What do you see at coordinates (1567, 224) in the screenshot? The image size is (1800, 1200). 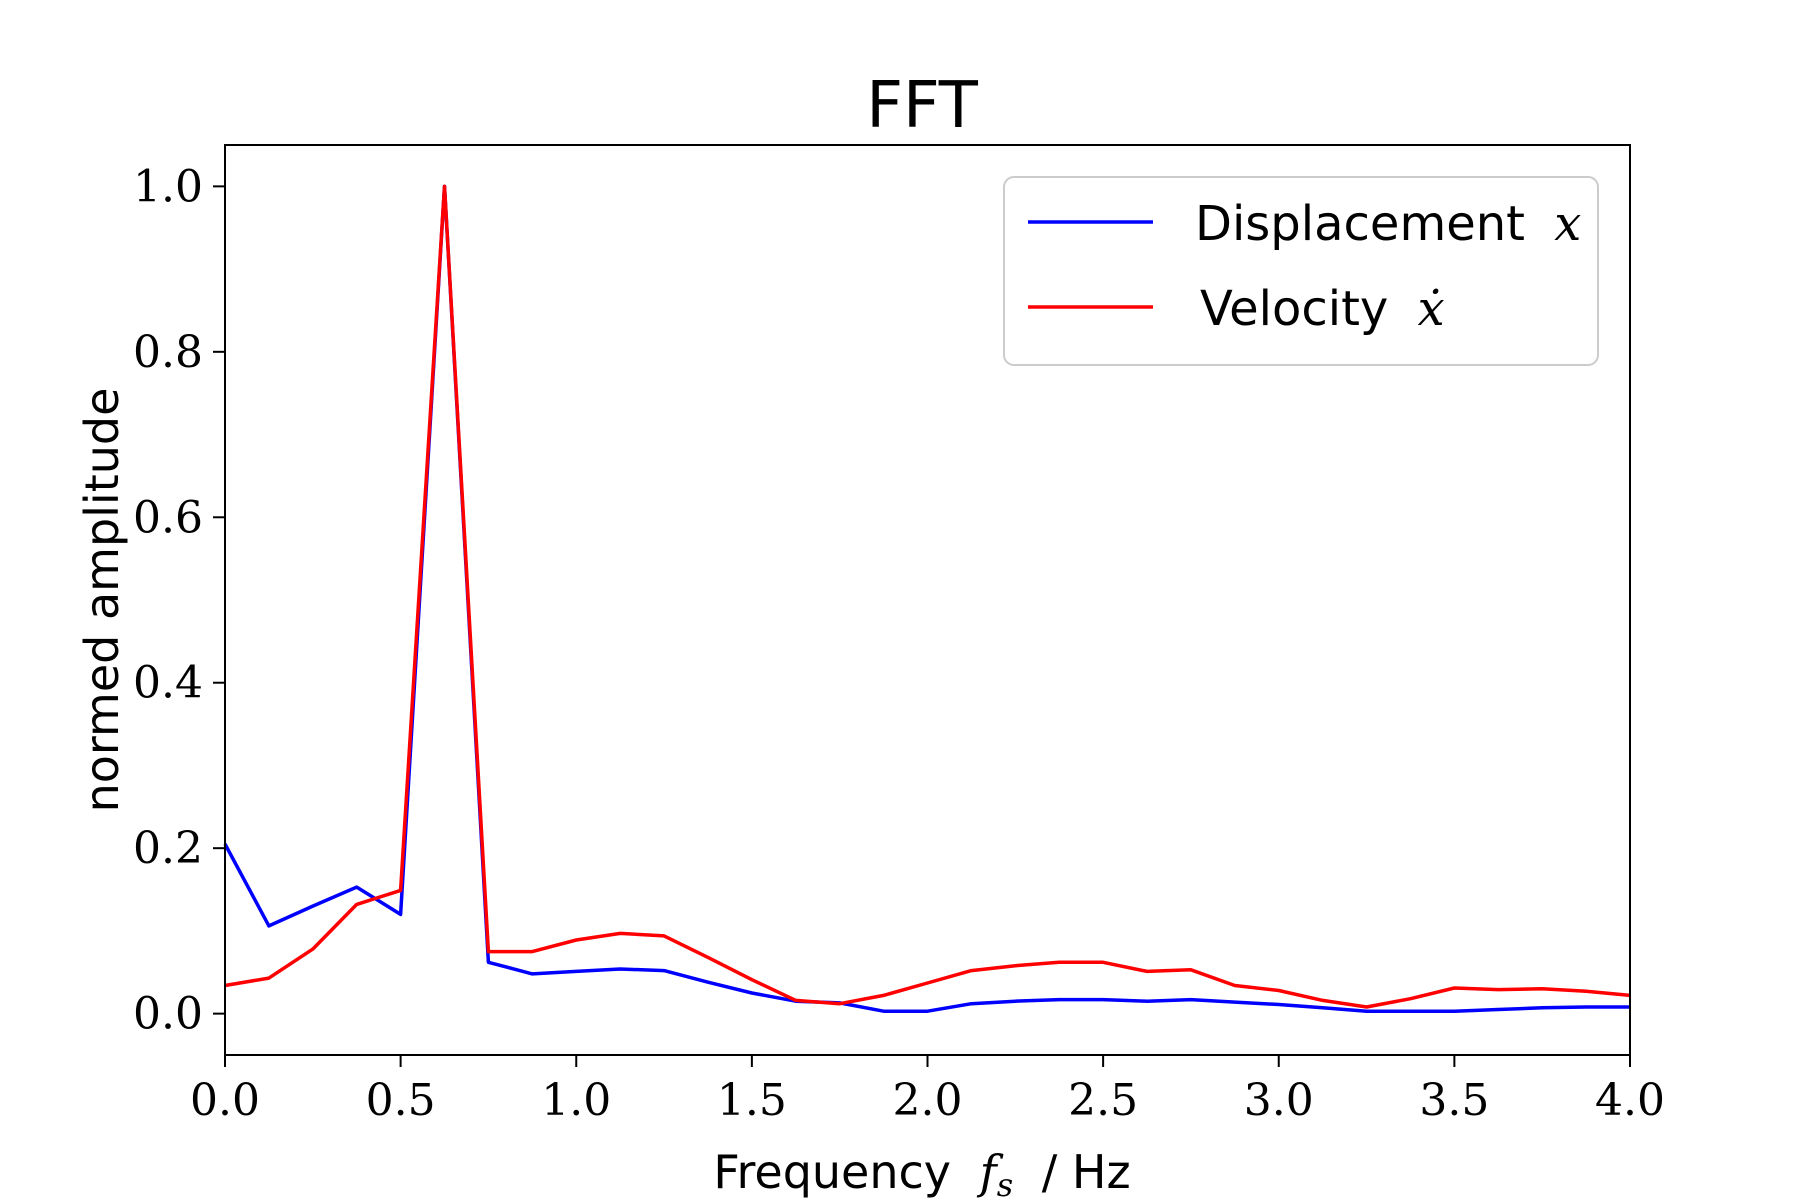 I see `legend-label-displacement-math: x` at bounding box center [1567, 224].